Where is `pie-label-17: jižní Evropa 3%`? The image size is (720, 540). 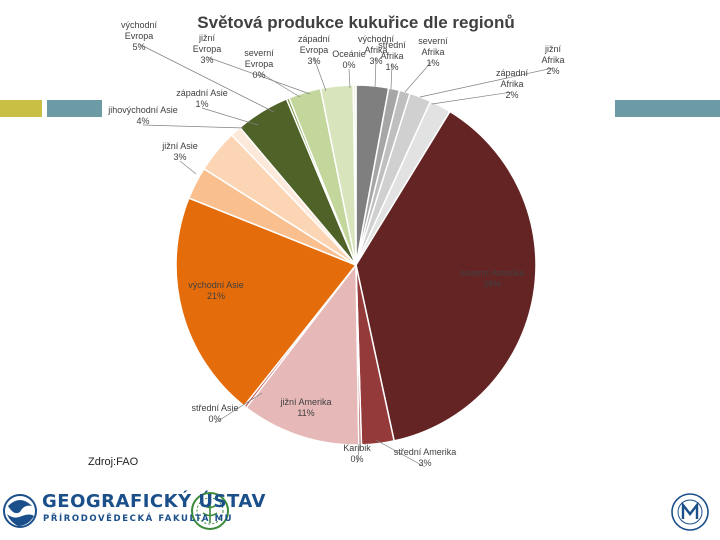
pie-label-17: jižní Evropa 3% is located at coordinates (207, 49).